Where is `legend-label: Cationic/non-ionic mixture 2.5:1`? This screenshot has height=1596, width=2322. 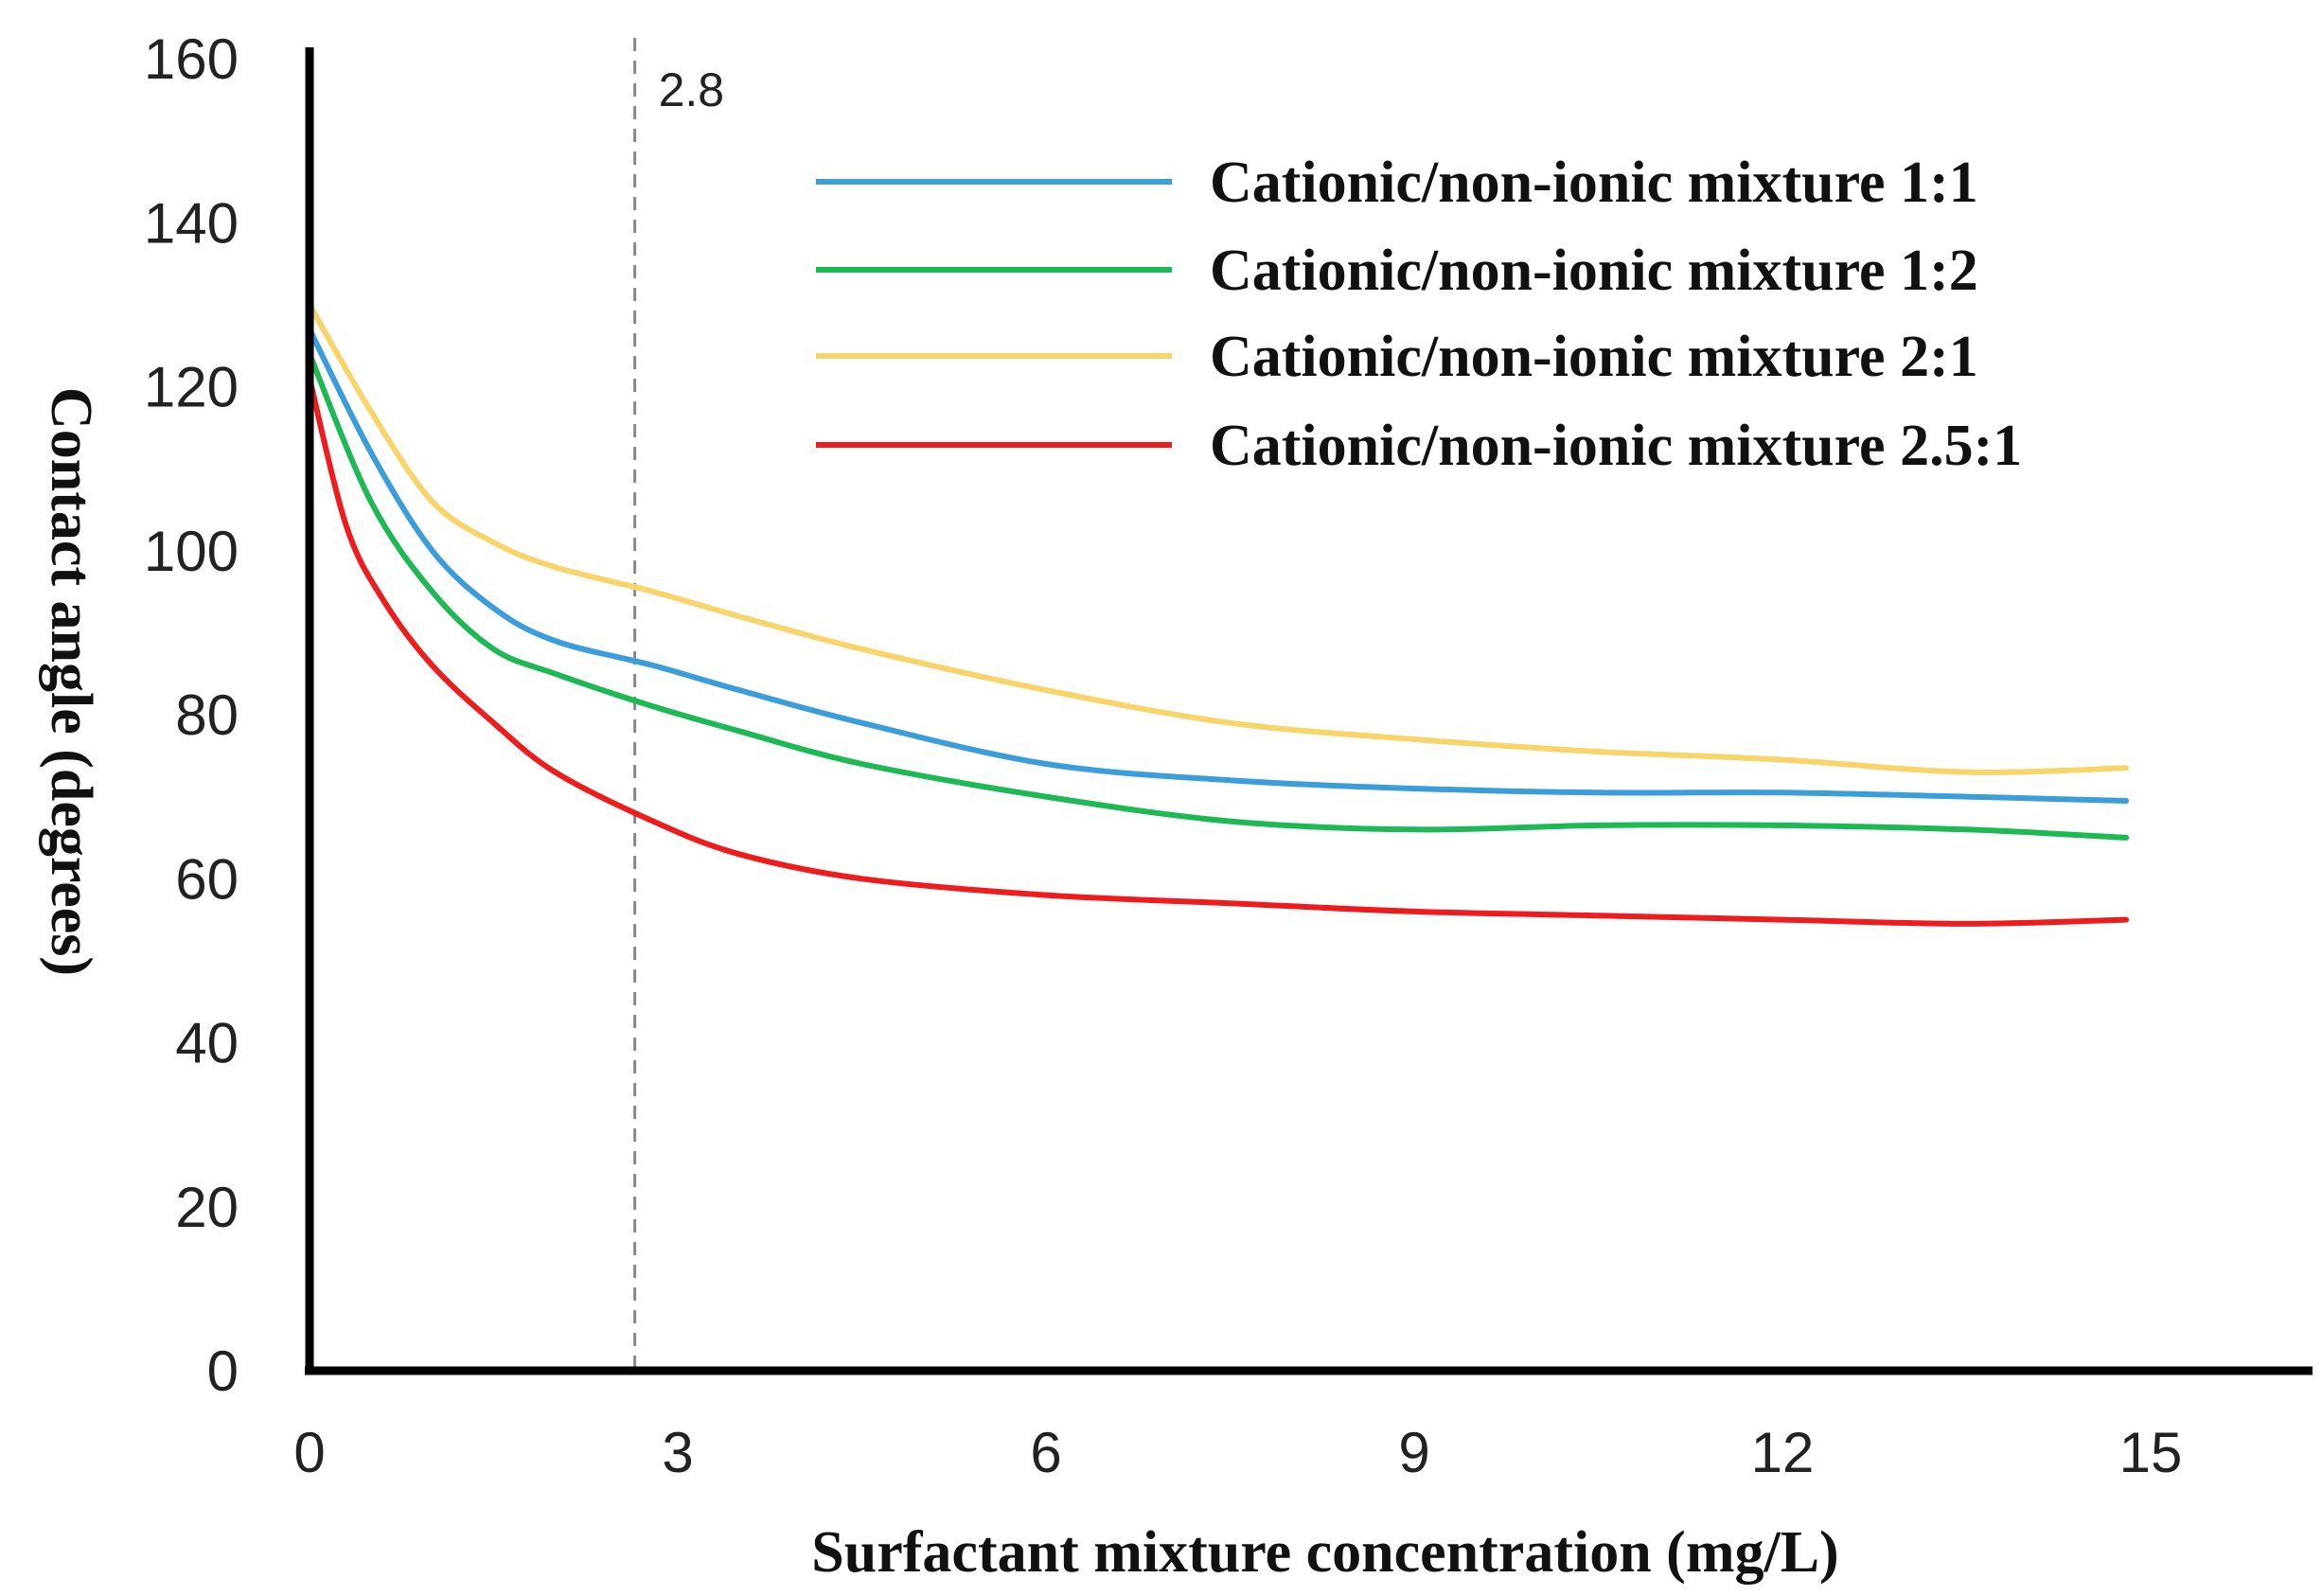 legend-label: Cationic/non-ionic mixture 2.5:1 is located at coordinates (1616, 446).